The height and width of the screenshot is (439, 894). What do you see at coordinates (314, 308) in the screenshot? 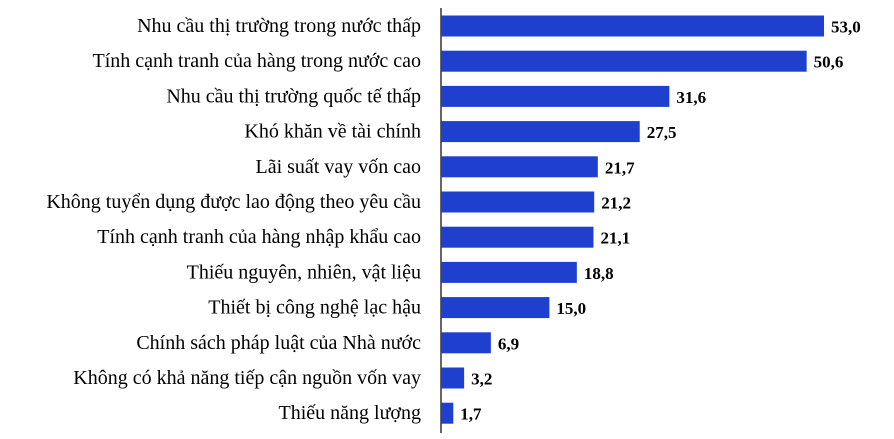
I see `category-label: Thiết bị công nghệ lạc hậu` at bounding box center [314, 308].